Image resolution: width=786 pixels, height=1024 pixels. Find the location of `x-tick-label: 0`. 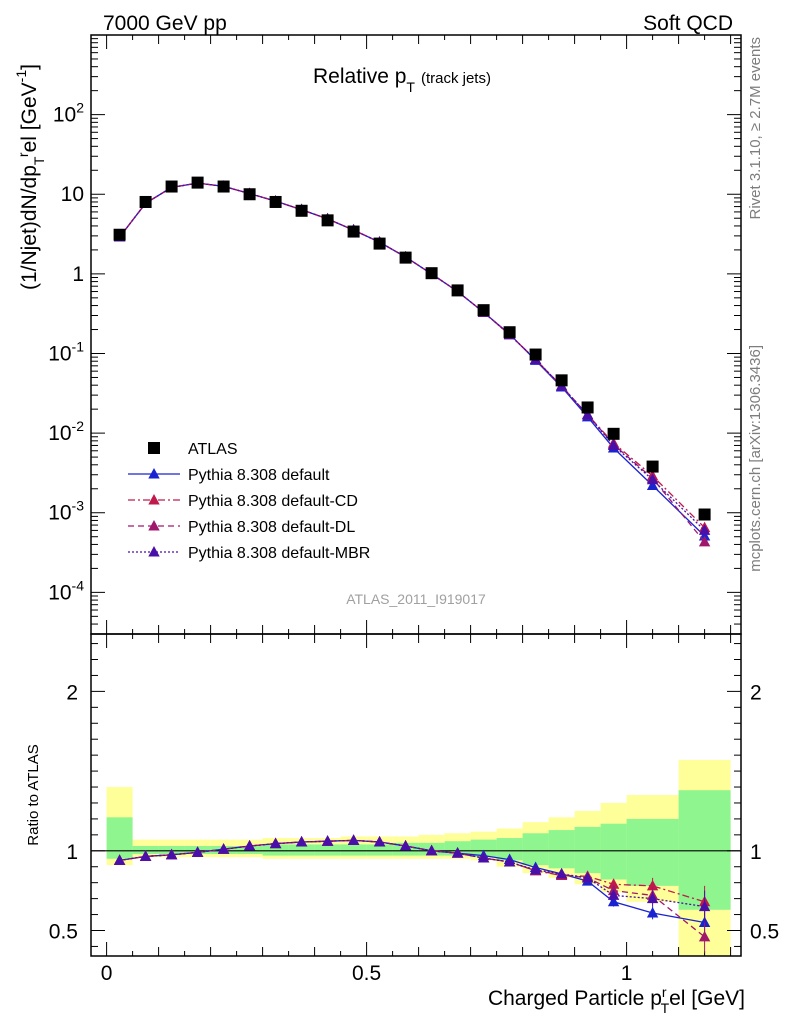

x-tick-label: 0 is located at coordinates (107, 973).